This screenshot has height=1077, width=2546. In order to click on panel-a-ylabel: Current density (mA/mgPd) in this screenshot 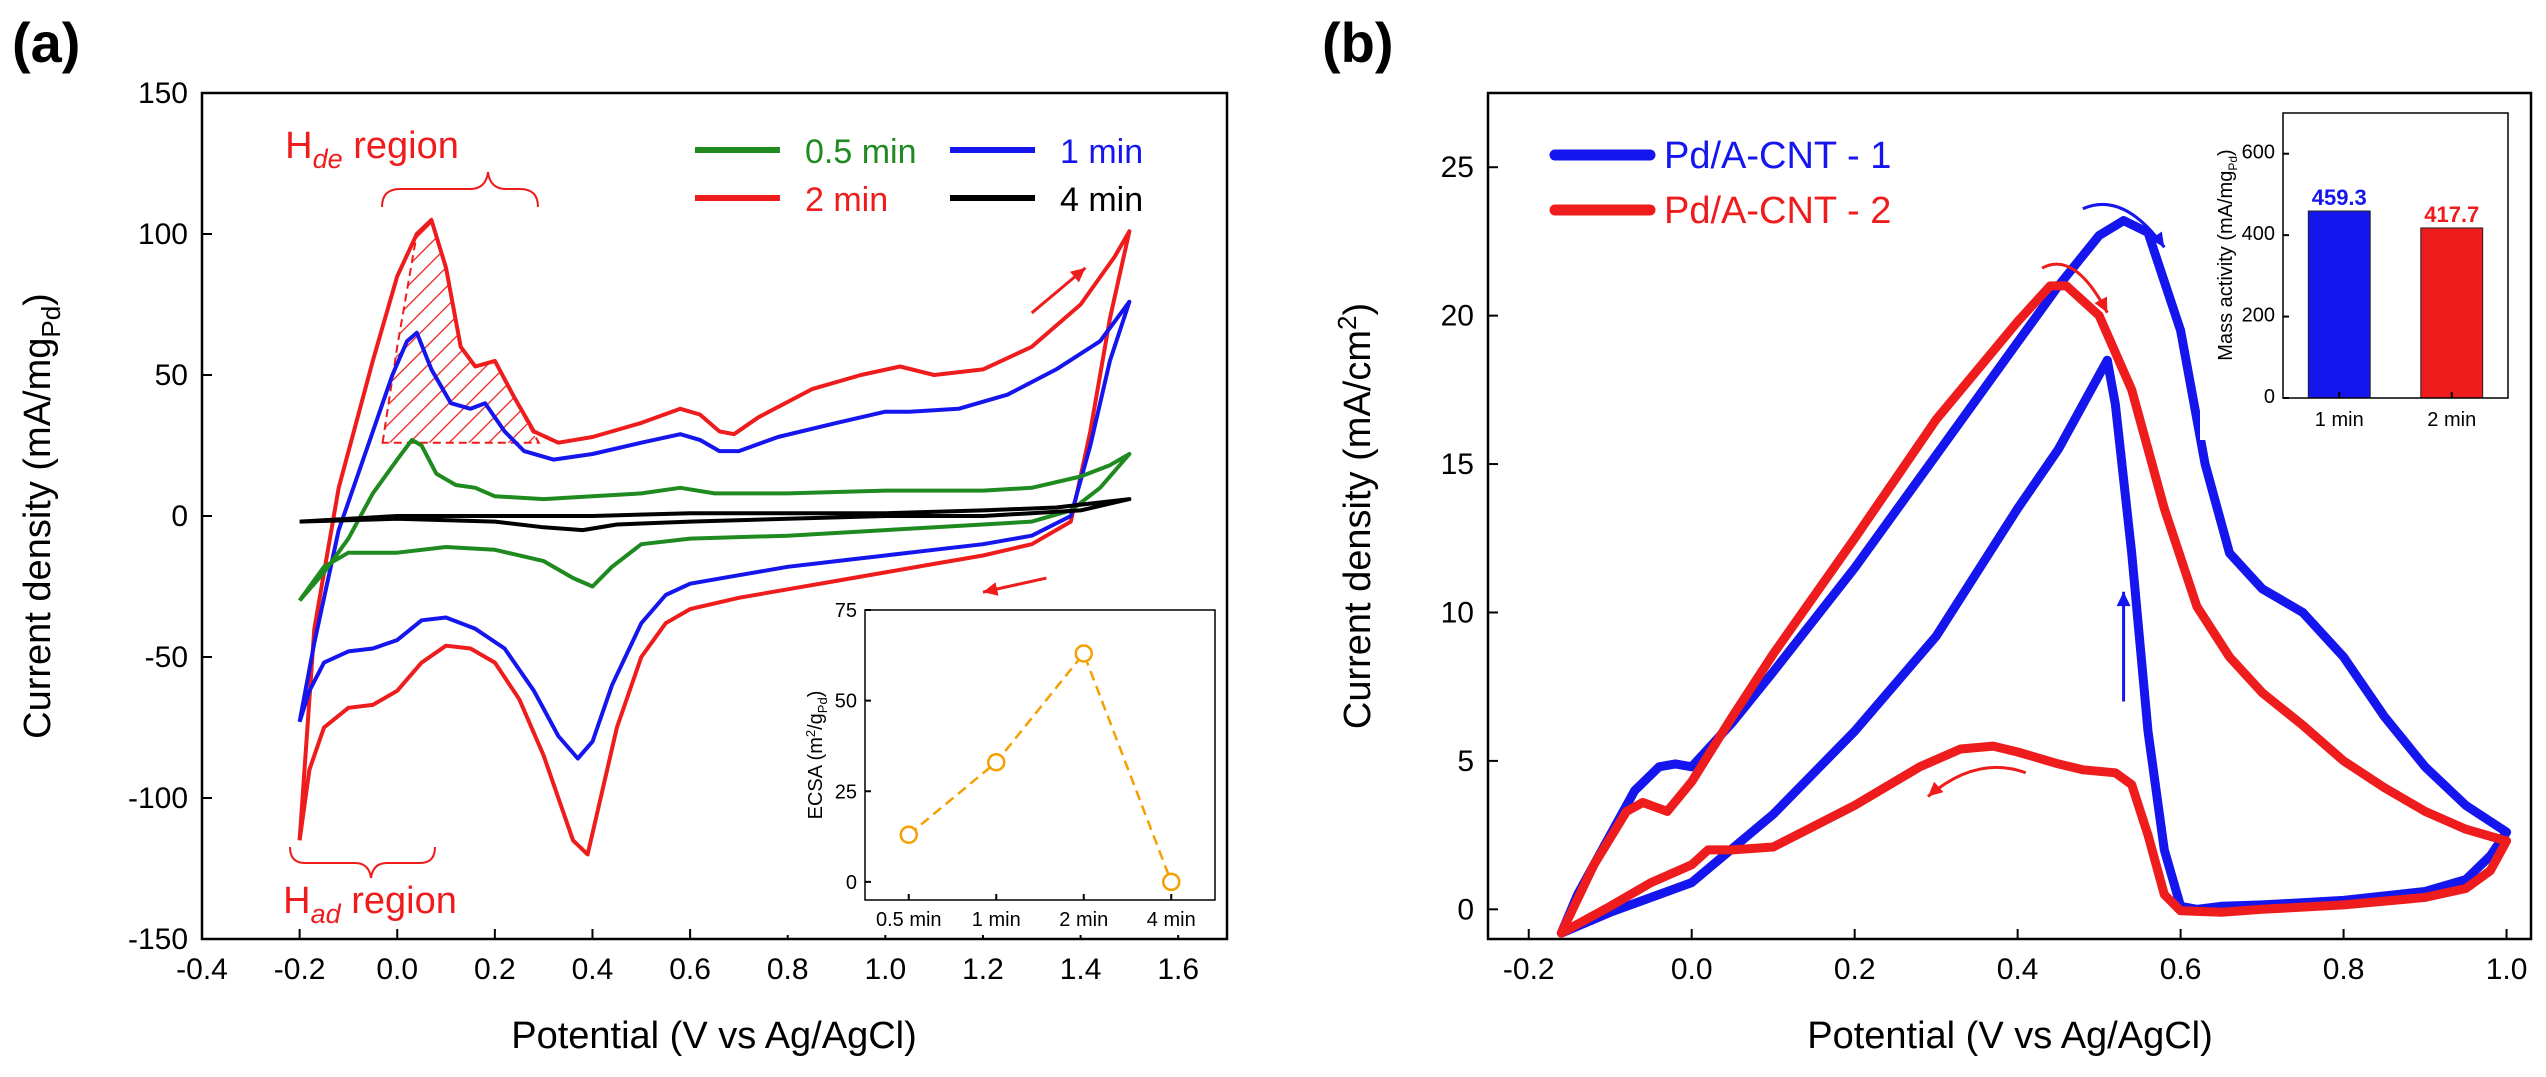, I will do `click(41, 516)`.